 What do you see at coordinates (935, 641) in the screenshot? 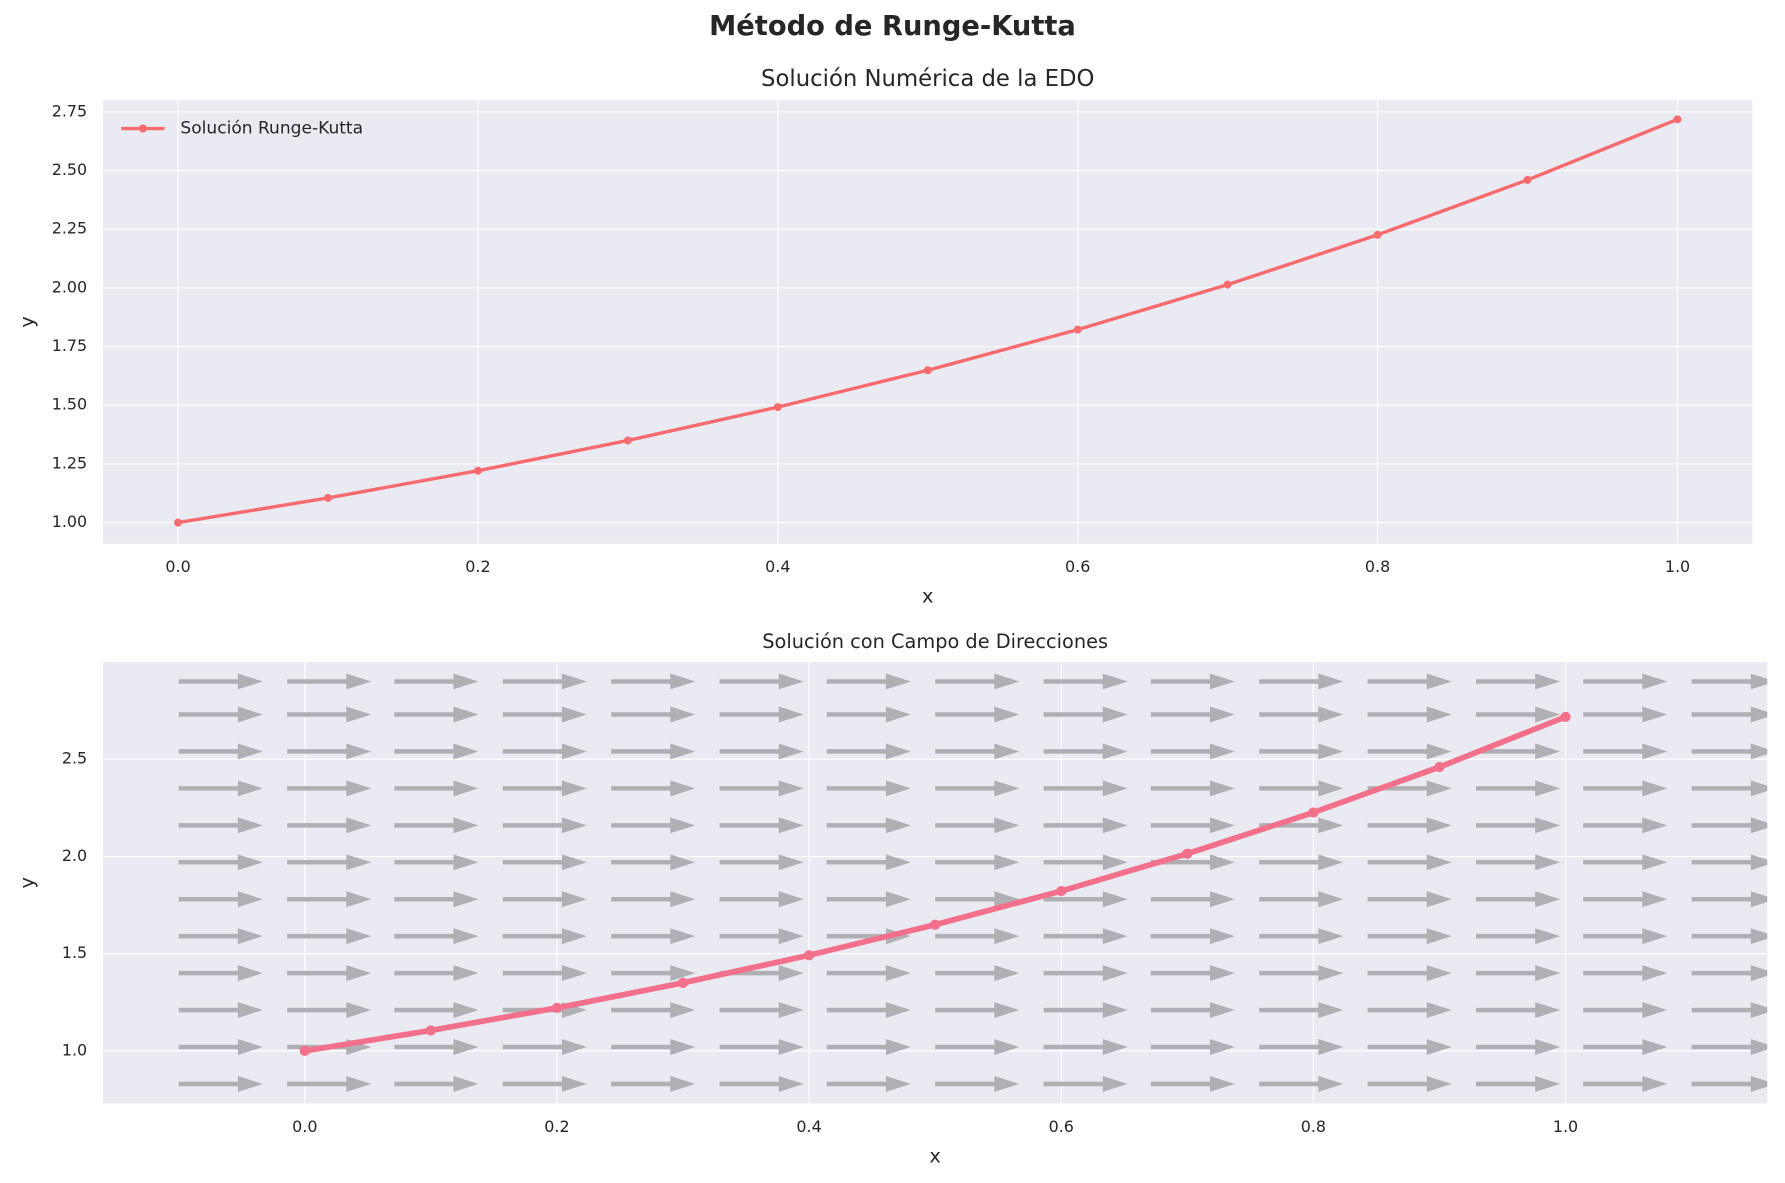
I see `chart-title: Solución con Campo de Direcciones` at bounding box center [935, 641].